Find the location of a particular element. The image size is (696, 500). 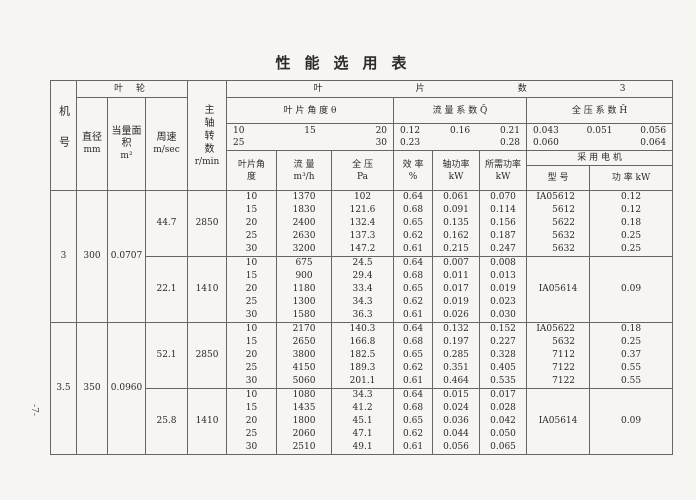

cell-motor-model: 7122 is located at coordinates (558, 368).